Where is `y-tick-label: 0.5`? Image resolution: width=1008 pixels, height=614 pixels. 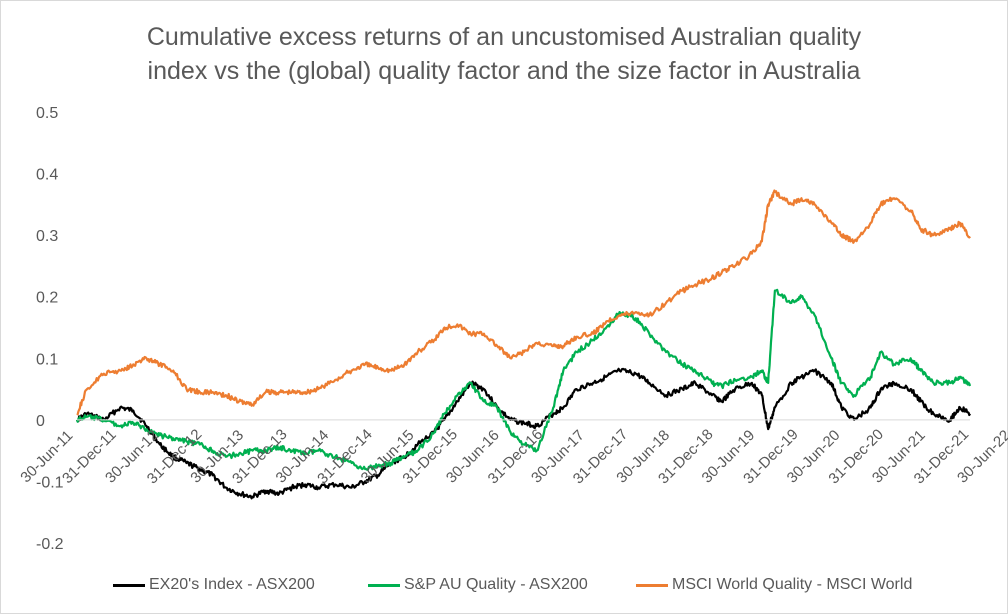
y-tick-label: 0.5 is located at coordinates (47, 113).